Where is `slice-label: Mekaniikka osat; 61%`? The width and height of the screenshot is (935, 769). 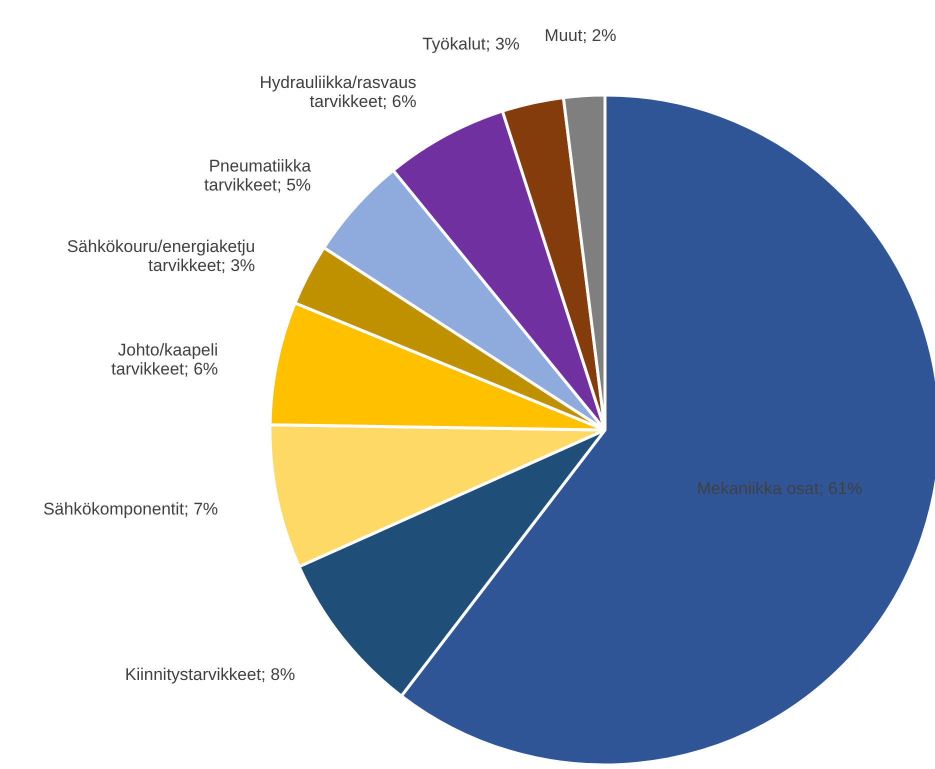
slice-label: Mekaniikka osat; 61% is located at coordinates (779, 488).